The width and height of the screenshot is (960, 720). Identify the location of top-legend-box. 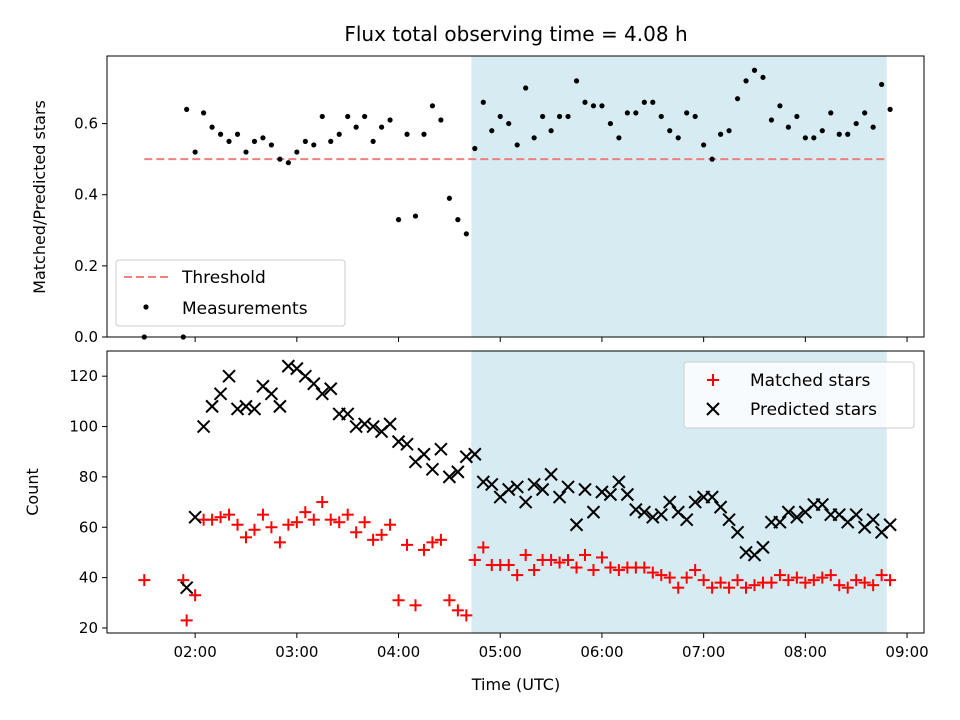
(230, 293).